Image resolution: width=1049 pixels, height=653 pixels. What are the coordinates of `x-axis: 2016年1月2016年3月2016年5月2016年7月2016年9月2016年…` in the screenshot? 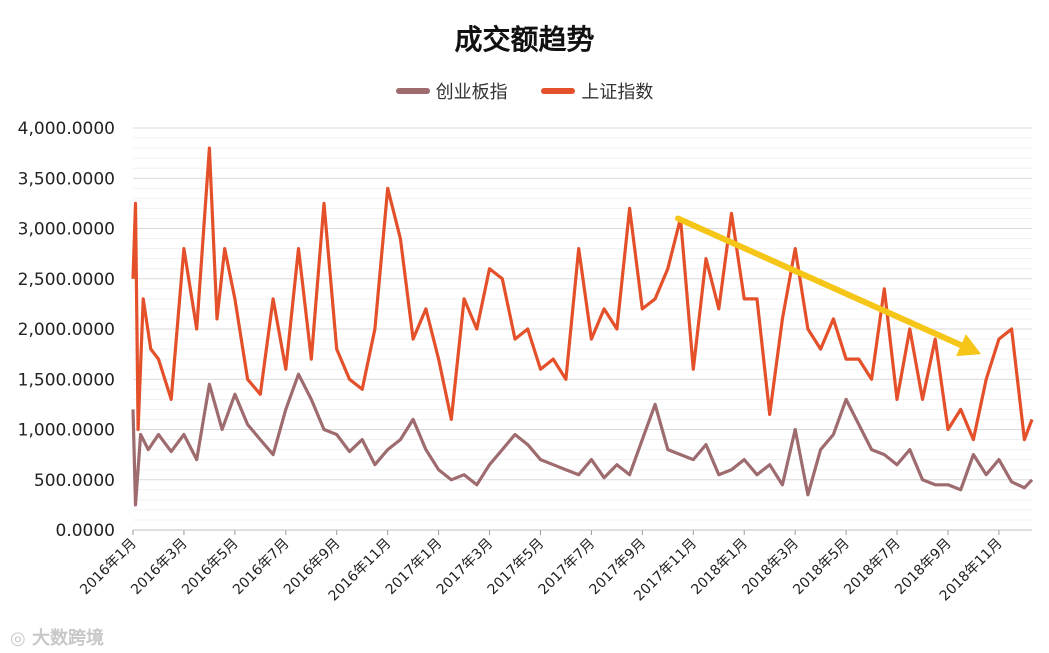 It's located at (554, 566).